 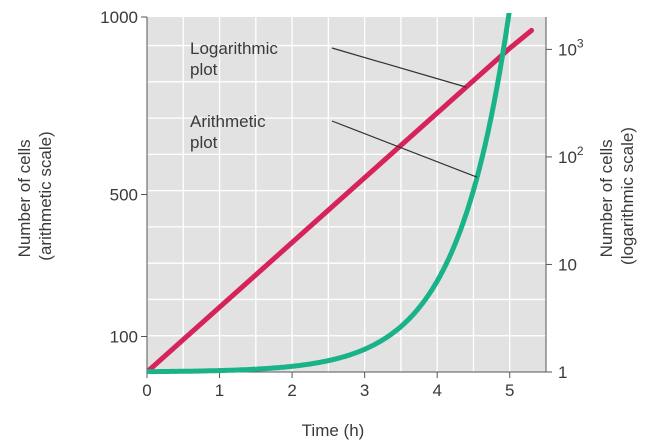 What do you see at coordinates (45, 195) in the screenshot?
I see `left-axis-title-line-2: (arithmetic scale)` at bounding box center [45, 195].